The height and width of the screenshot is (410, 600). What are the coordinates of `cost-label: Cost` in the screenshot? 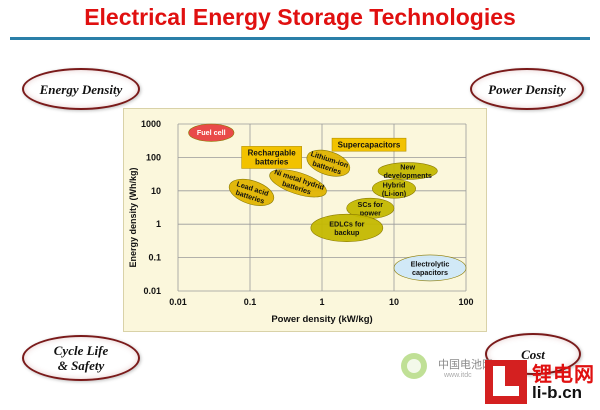 It's located at (533, 354).